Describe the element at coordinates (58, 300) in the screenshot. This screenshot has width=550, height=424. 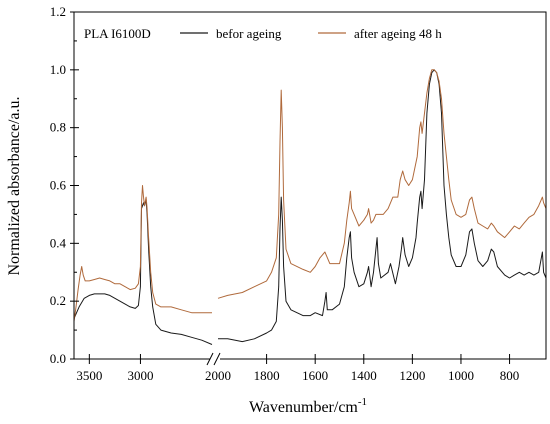
I see `y-tick-label: 0.2` at that location.